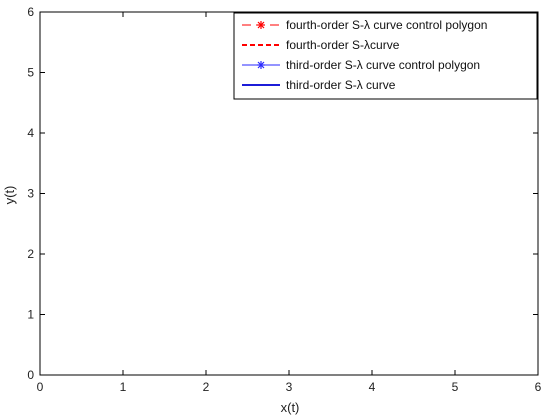  Describe the element at coordinates (30, 12) in the screenshot. I see `y-tick-label: 6` at that location.